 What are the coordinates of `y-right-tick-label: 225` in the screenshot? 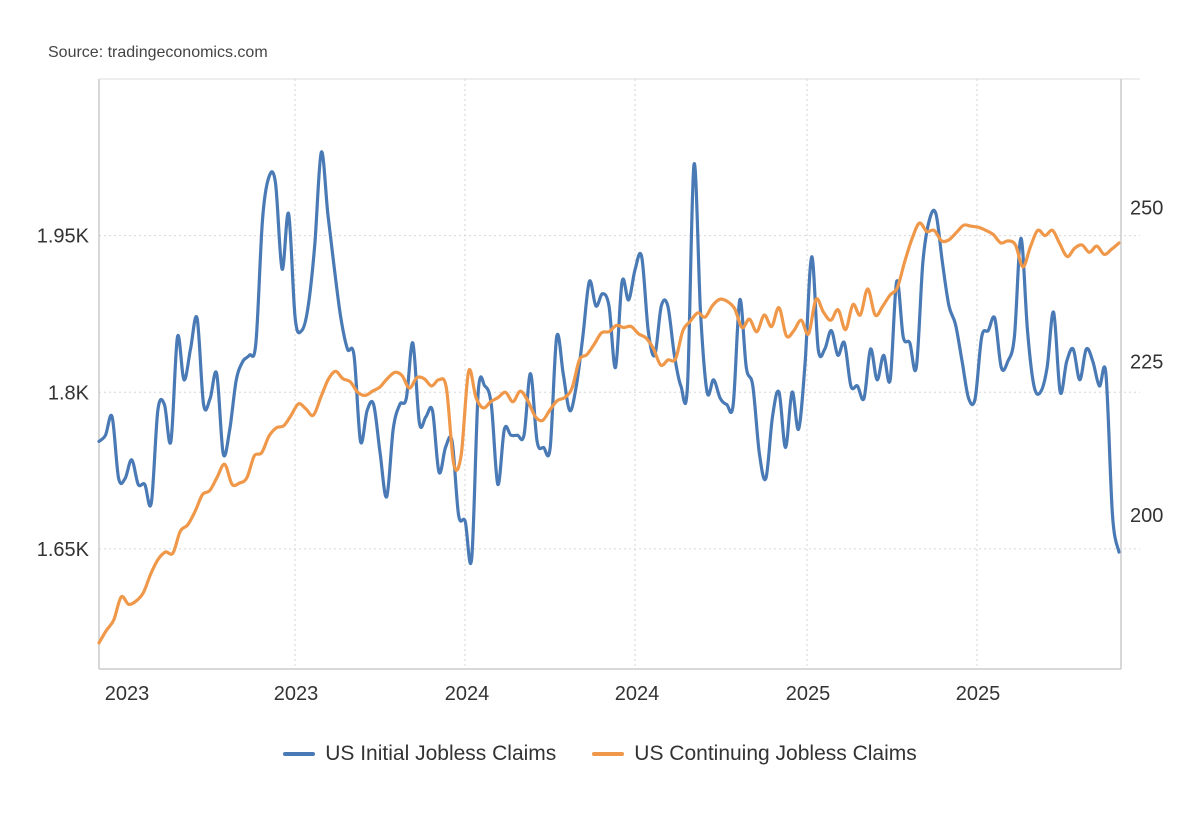 It's located at (1146, 362).